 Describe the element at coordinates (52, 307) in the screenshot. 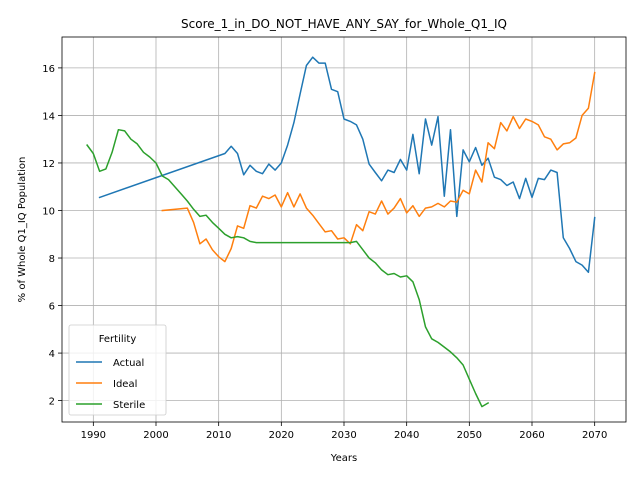

I see `y-tick-label: 6` at that location.